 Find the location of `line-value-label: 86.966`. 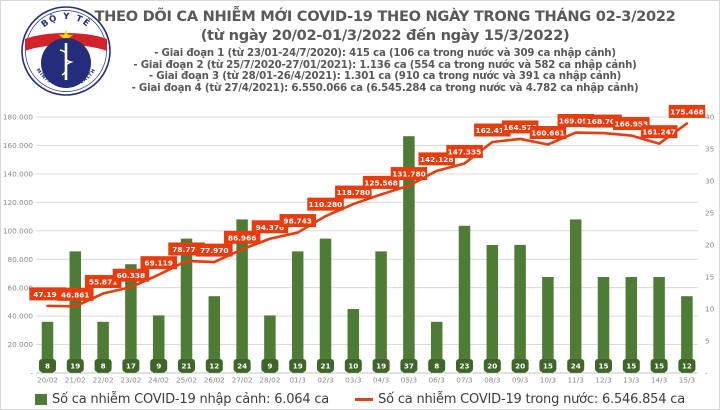

line-value-label: 86.966 is located at coordinates (242, 237).